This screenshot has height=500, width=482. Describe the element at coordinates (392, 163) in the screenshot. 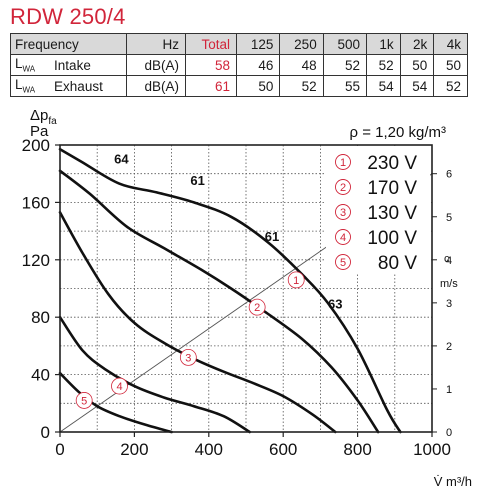

I see `legend-text: 230 V` at that location.